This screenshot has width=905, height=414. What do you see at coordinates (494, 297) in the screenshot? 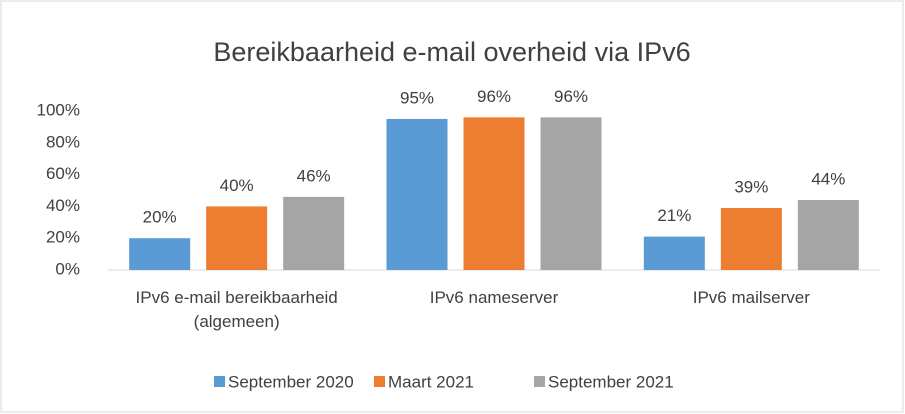
I see `x-tick-label: IPv6 nameserver` at bounding box center [494, 297].